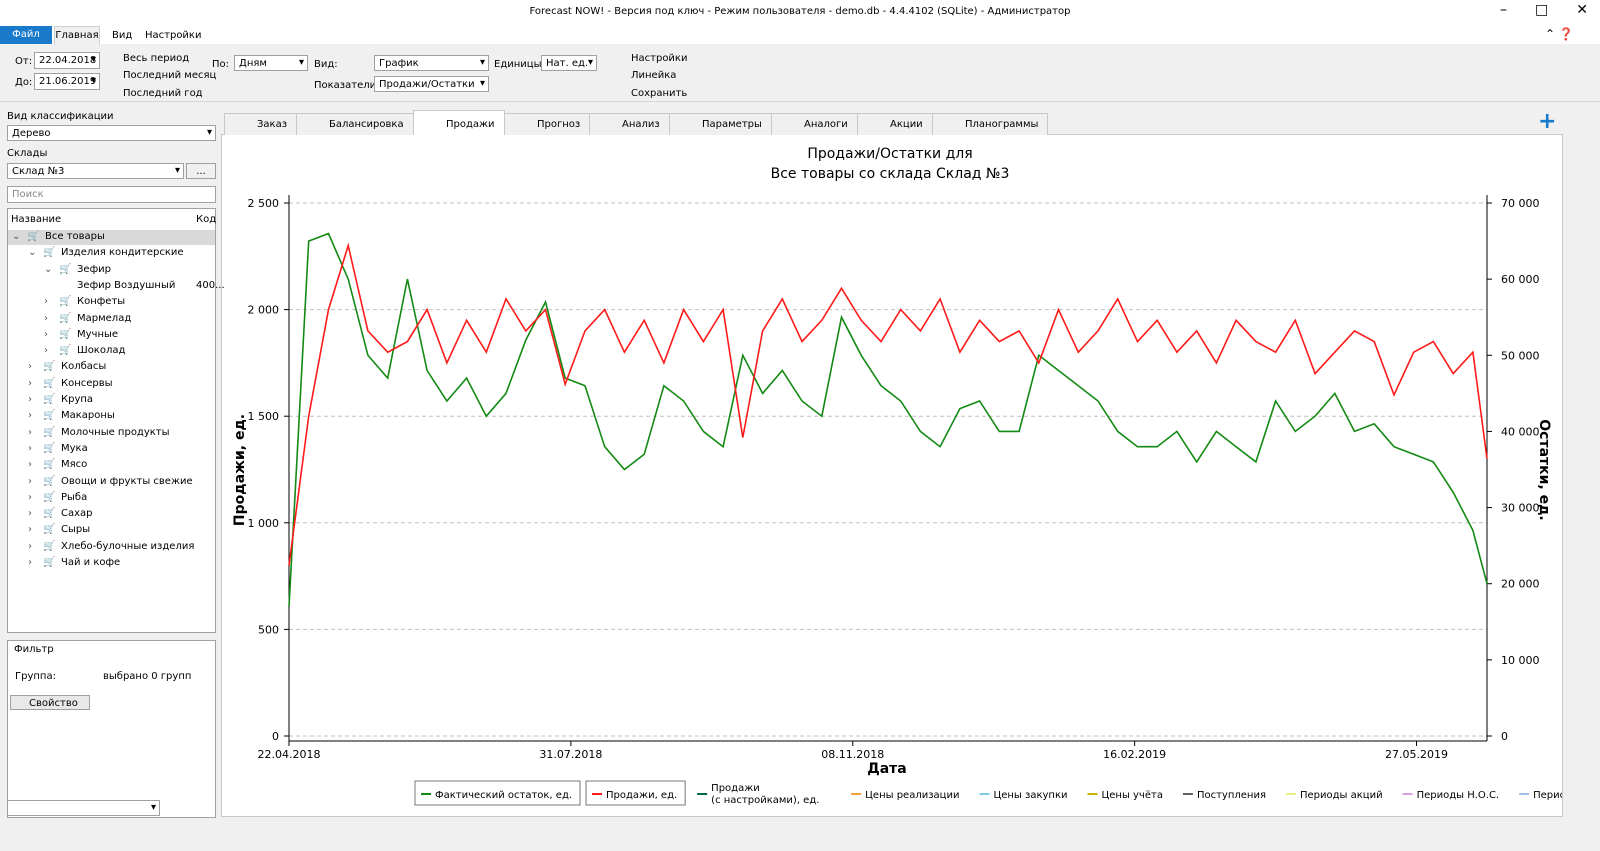  Describe the element at coordinates (347, 85) in the screenshot. I see `label: Показатели:` at that location.